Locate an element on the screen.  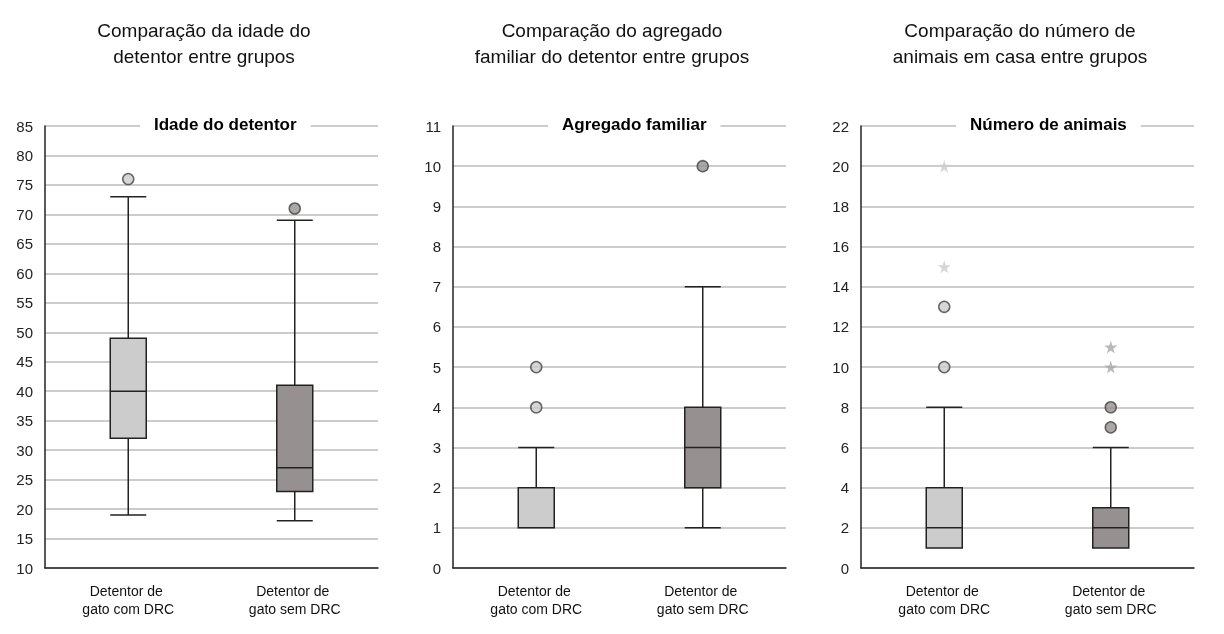
y-tick-label: 60 is located at coordinates (24, 273).